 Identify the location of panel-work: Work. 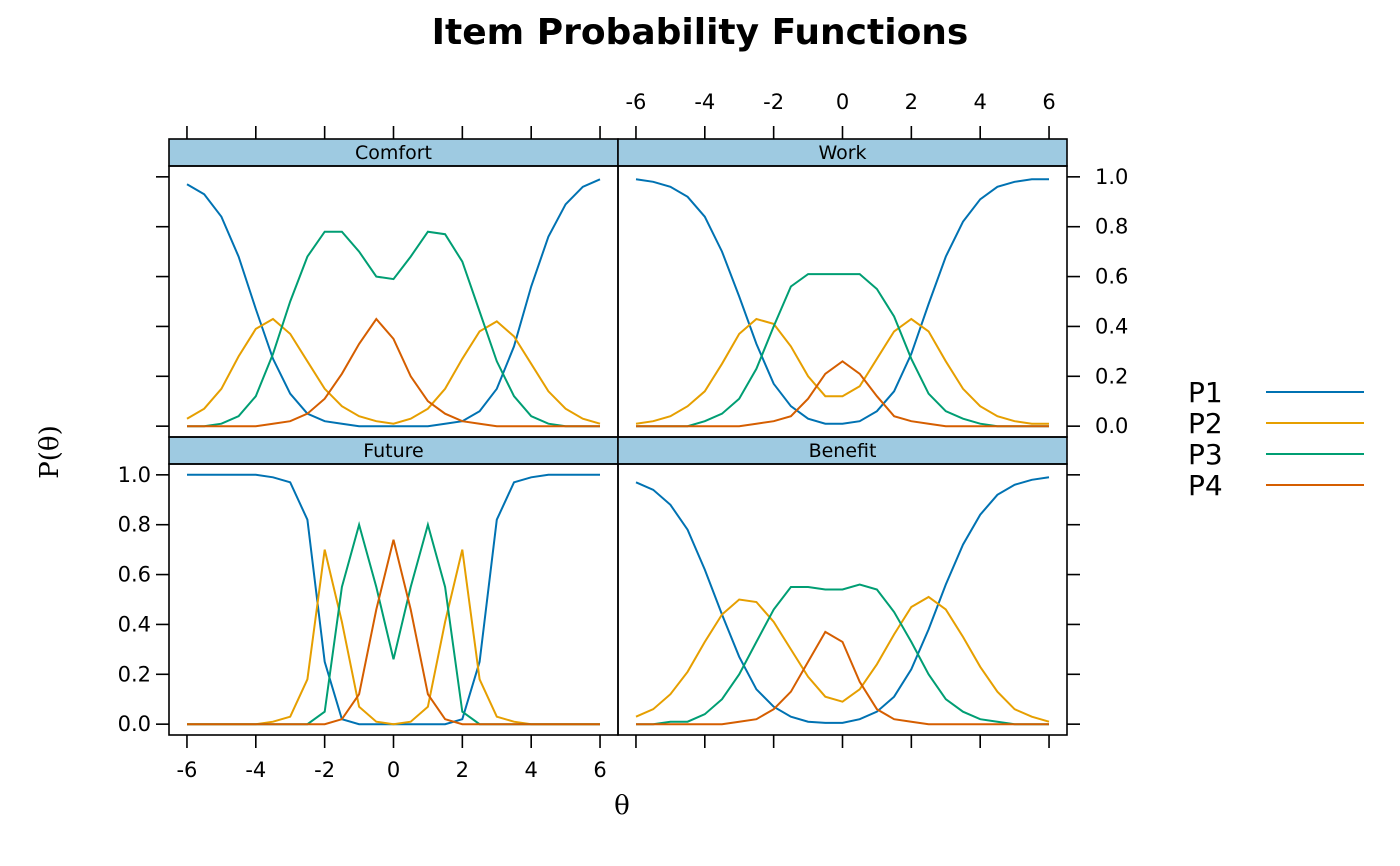
(842, 288).